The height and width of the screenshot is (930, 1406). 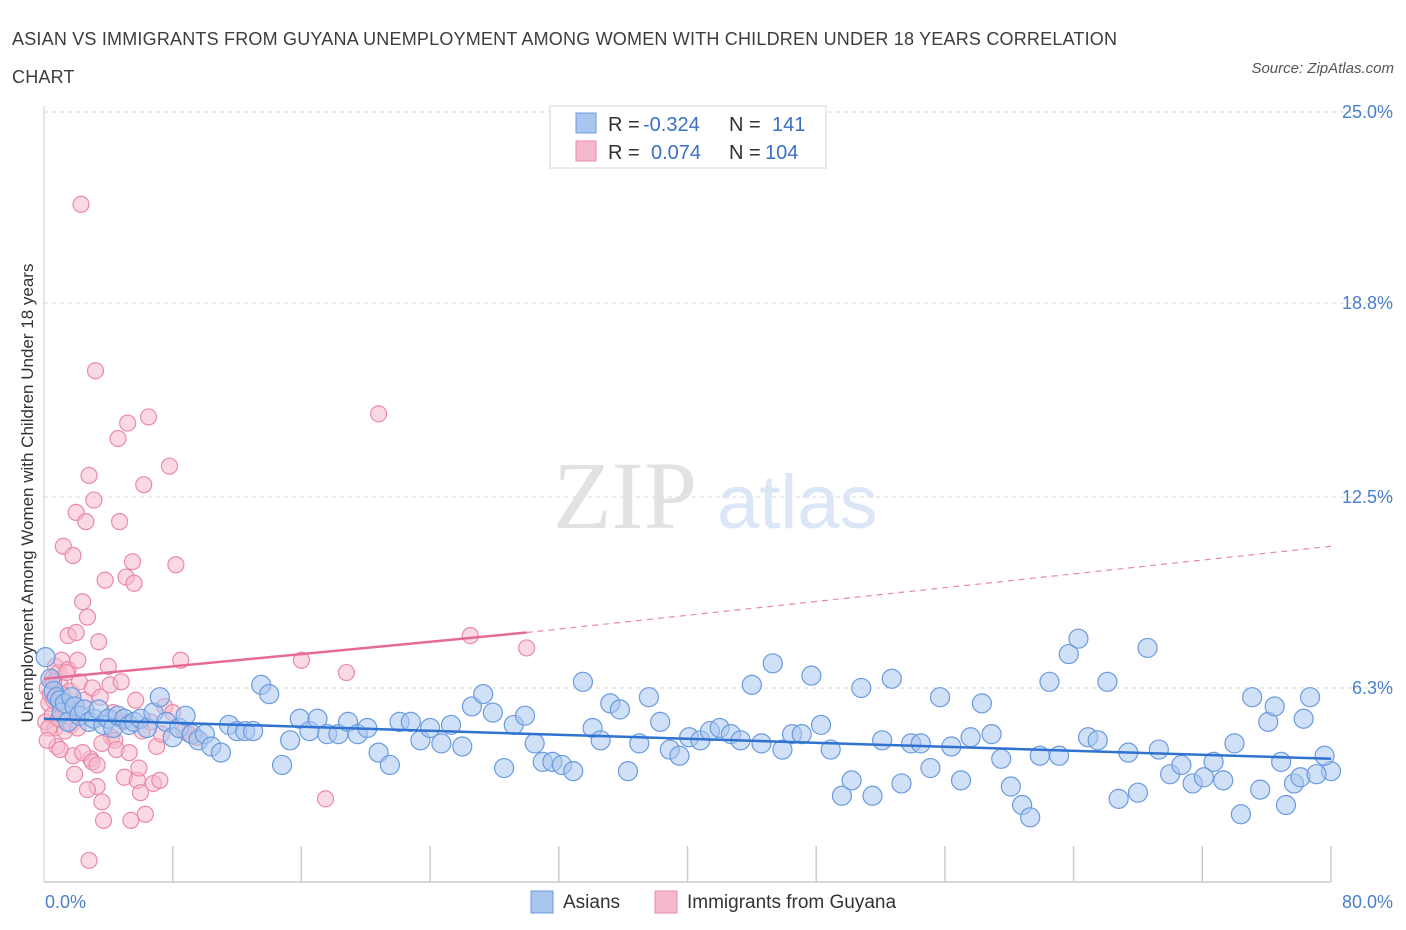 What do you see at coordinates (929, 589) in the screenshot?
I see `guyana-trend-line-extrapolated` at bounding box center [929, 589].